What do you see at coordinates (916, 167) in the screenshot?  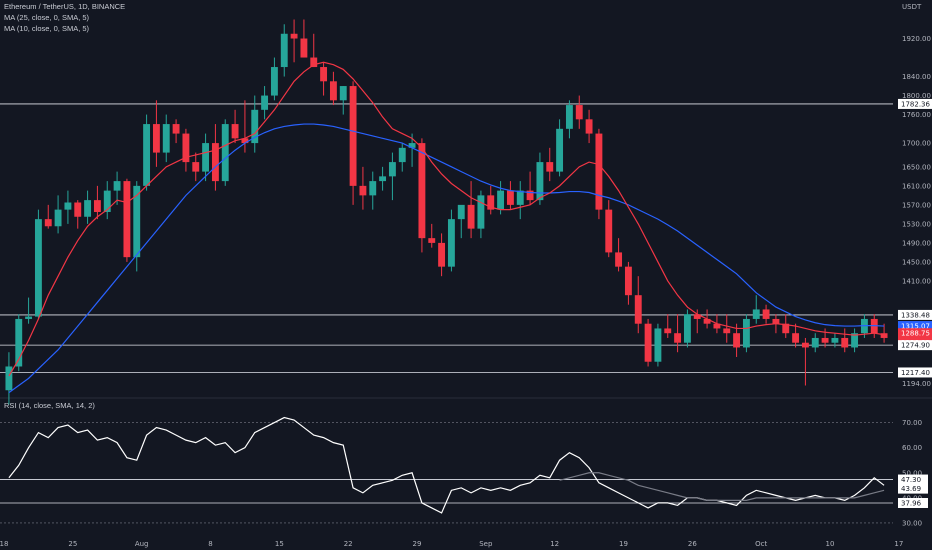 I see `price-tick-label: 1650.00` at bounding box center [916, 167].